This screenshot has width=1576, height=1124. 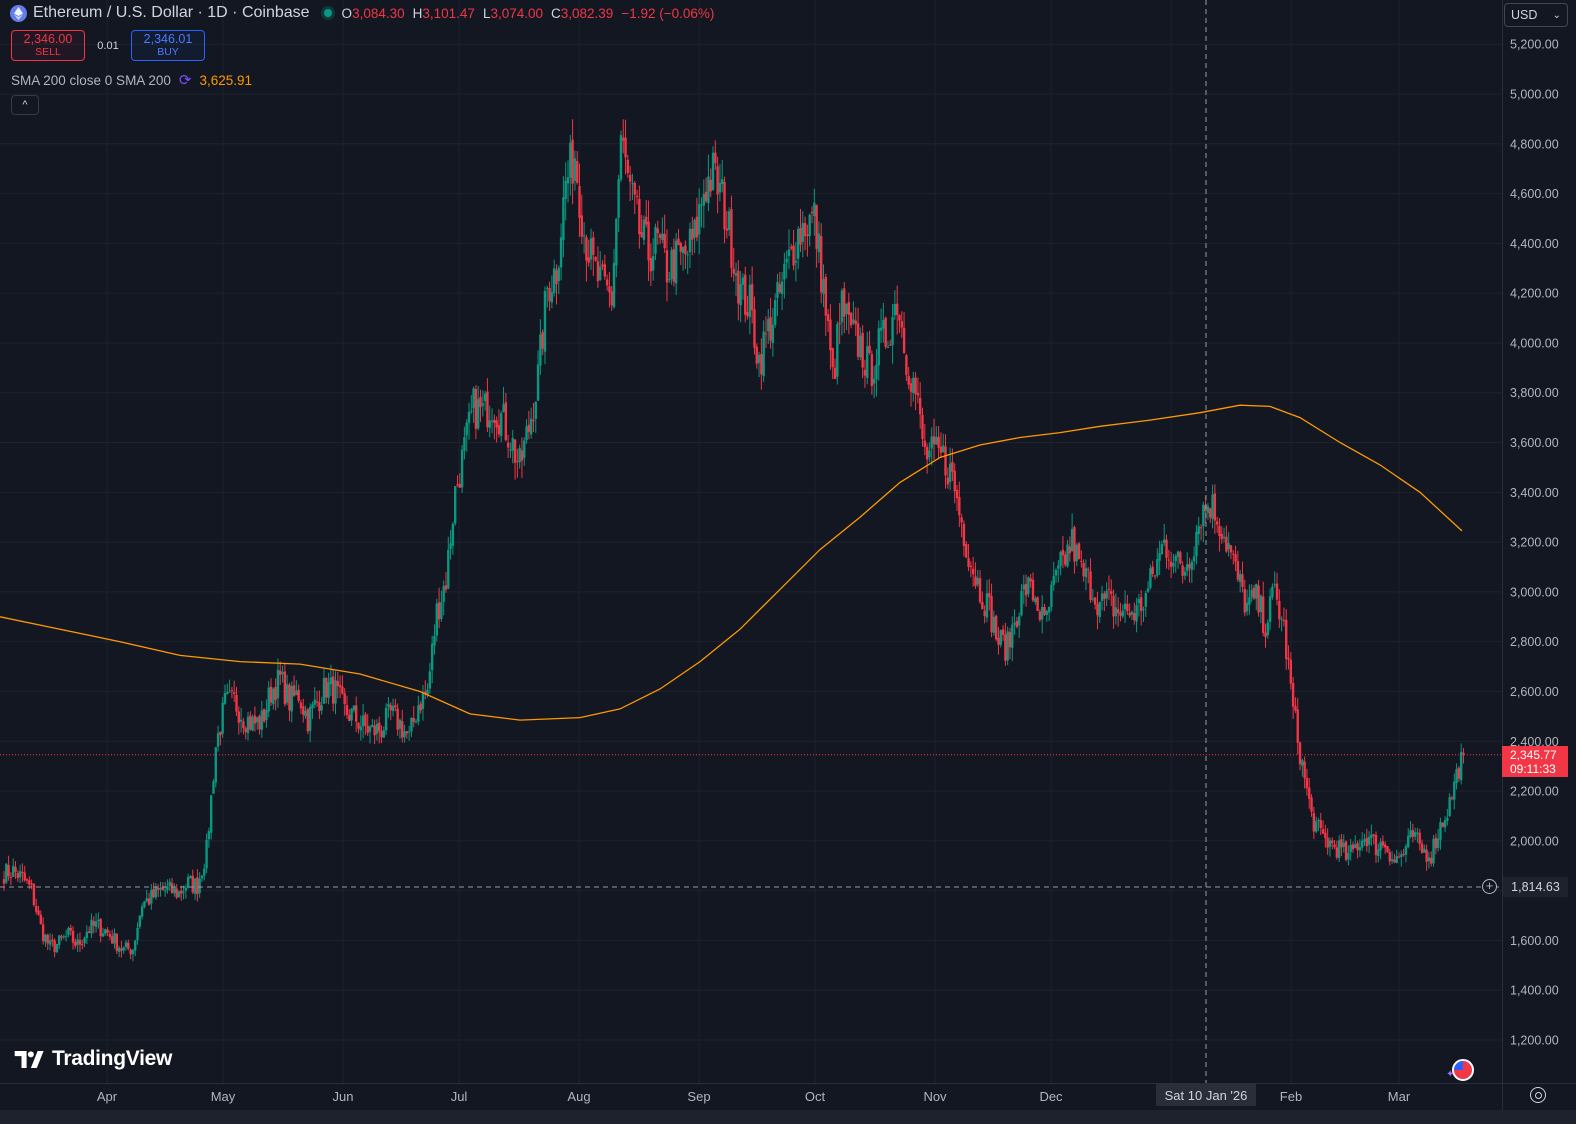 What do you see at coordinates (48, 38) in the screenshot?
I see `sell-price: 2,346.00` at bounding box center [48, 38].